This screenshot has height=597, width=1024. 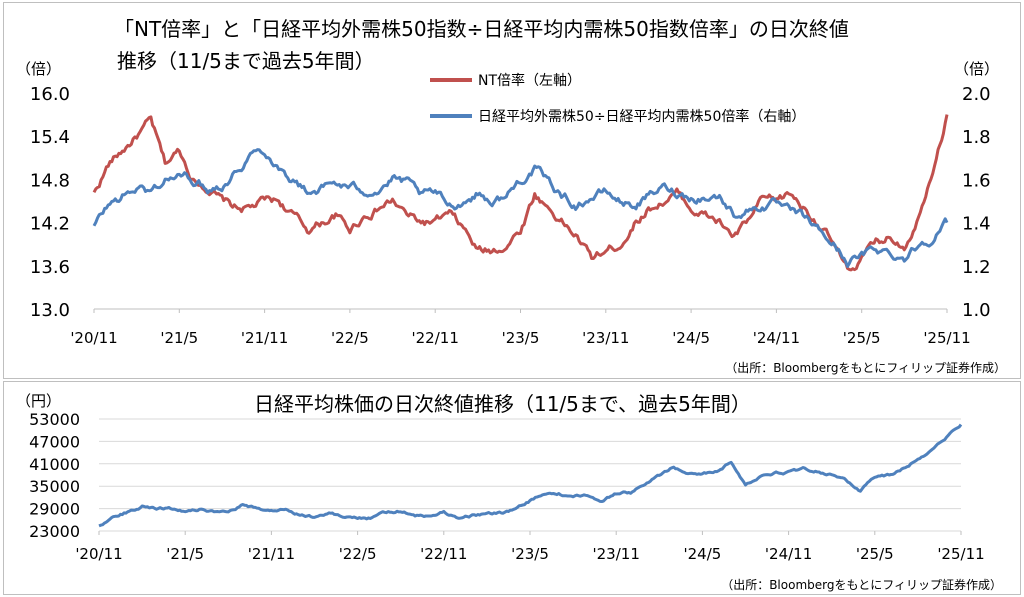 I want to click on top-right-tick-label: 1.6, so click(x=976, y=180).